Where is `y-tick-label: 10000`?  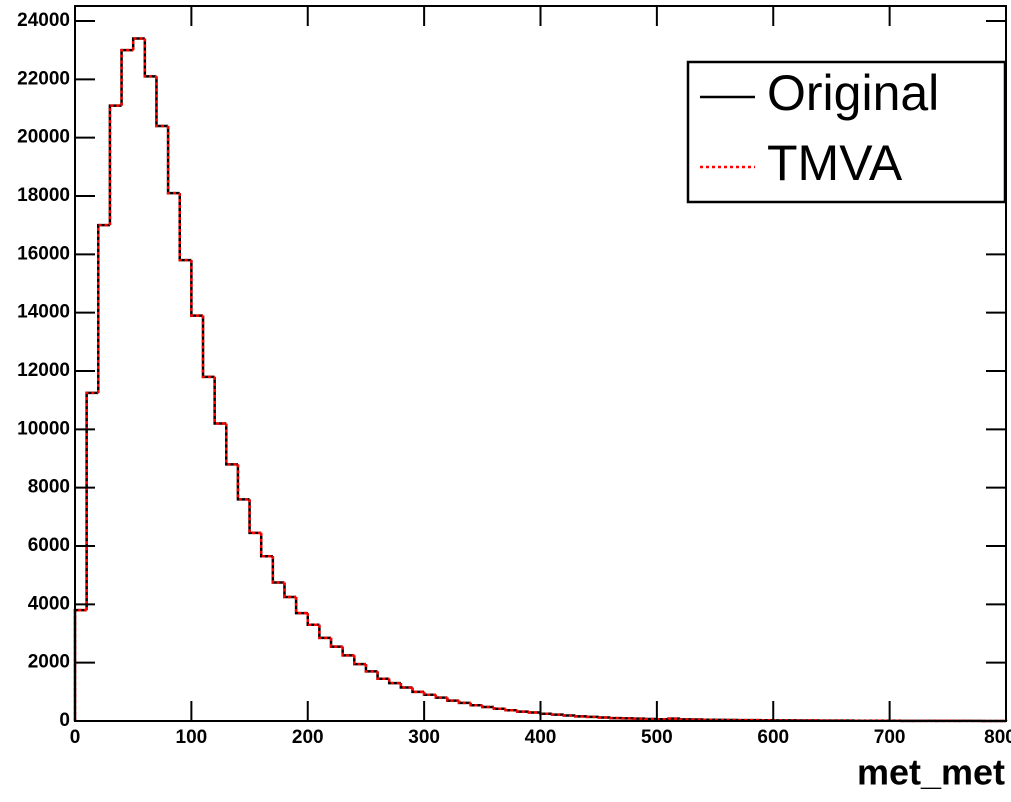 y-tick-label: 10000 is located at coordinates (43, 428).